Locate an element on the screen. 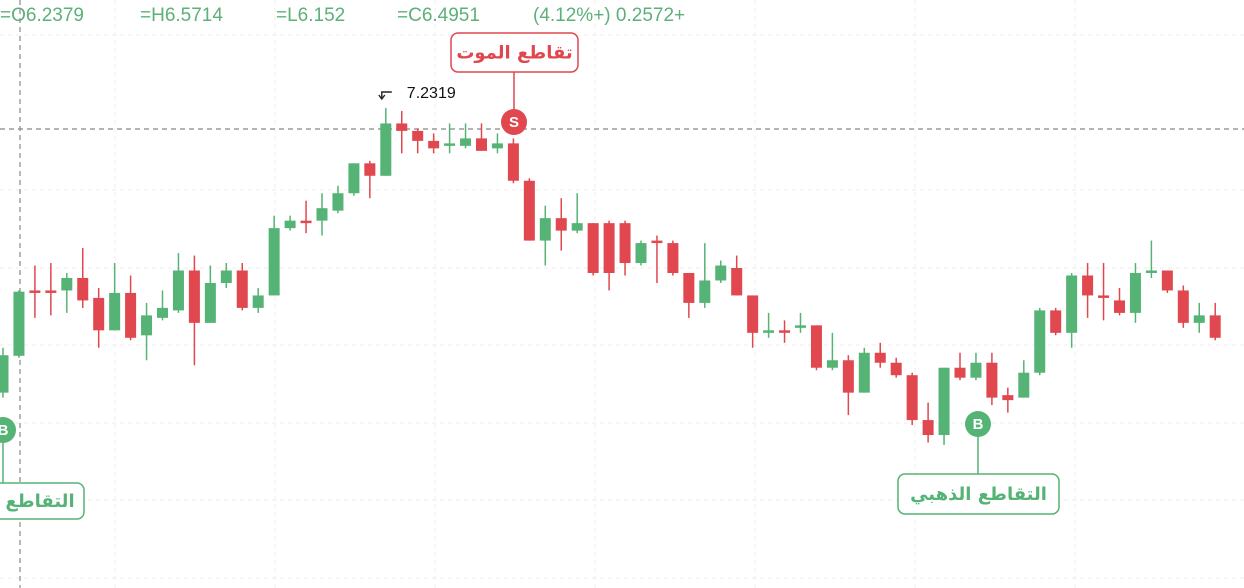  signal-label: التقاطع الذهبي is located at coordinates (978, 494).